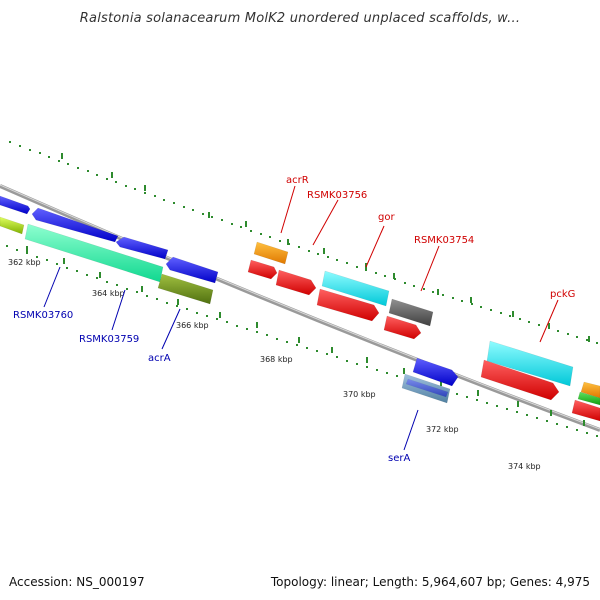 Image resolution: width=600 pixels, height=600 pixels. Describe the element at coordinates (77, 582) in the screenshot. I see `accession-text: Accession: NS_000197` at that location.